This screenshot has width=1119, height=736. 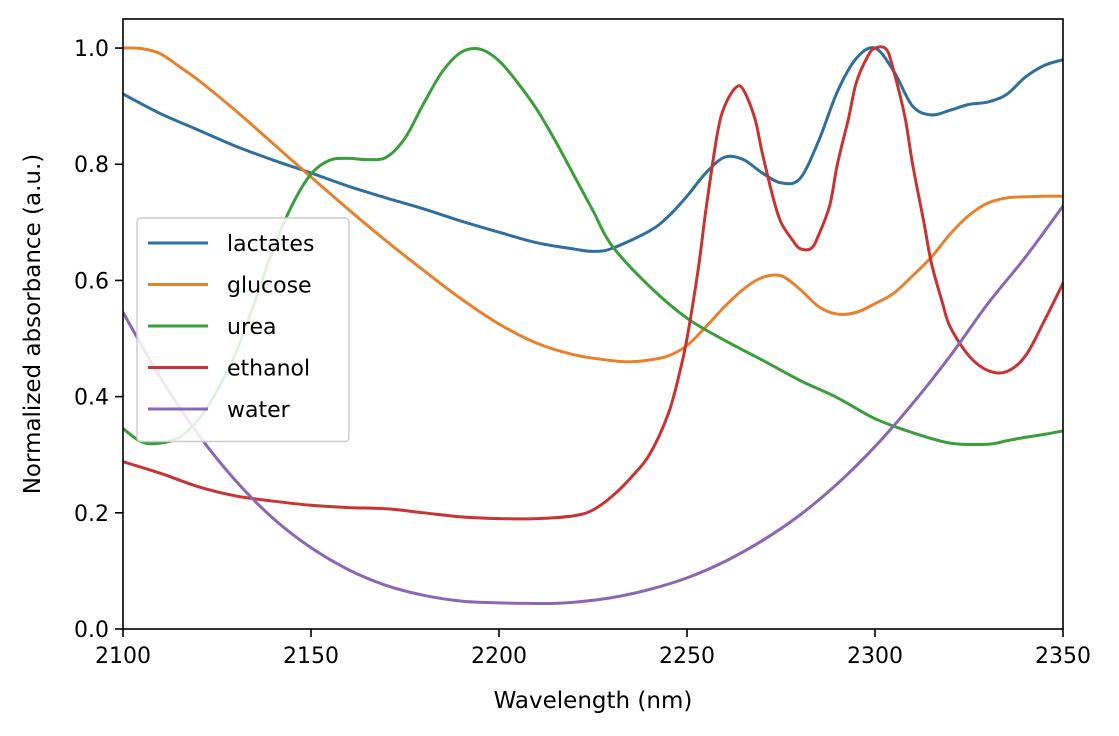 I want to click on legend-label-glucose: glucose, so click(x=269, y=286).